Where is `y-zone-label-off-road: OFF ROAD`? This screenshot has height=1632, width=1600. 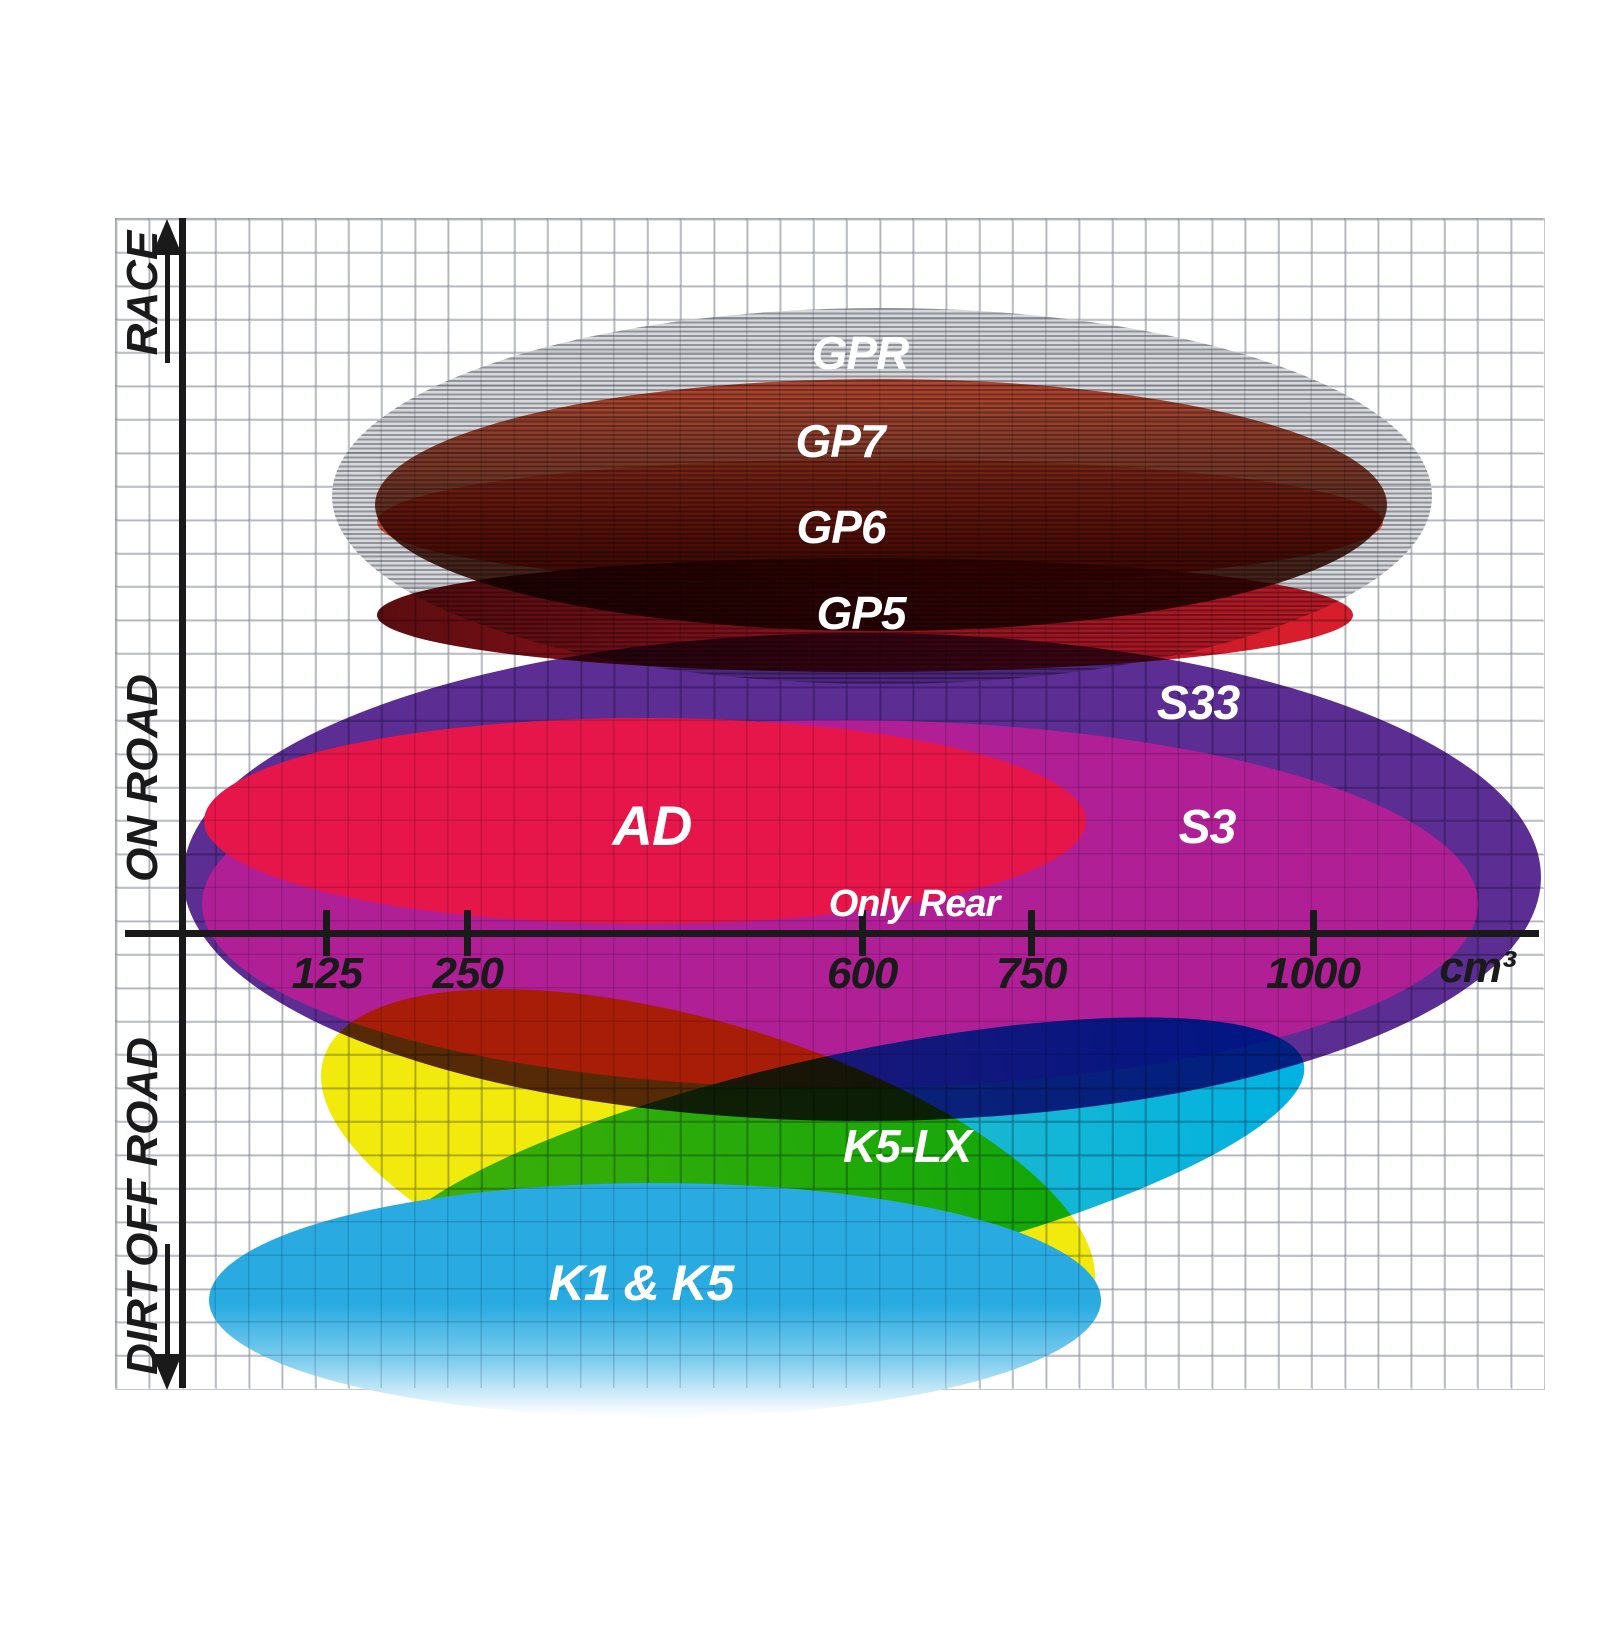
y-zone-label-off-road: OFF ROAD is located at coordinates (142, 1152).